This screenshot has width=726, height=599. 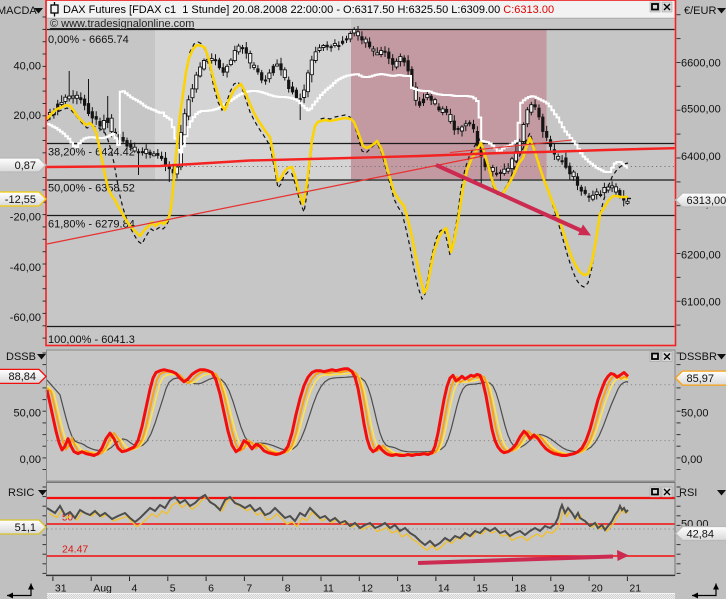 What do you see at coordinates (701, 110) in the screenshot?
I see `svg-text: 6500,00` at bounding box center [701, 110].